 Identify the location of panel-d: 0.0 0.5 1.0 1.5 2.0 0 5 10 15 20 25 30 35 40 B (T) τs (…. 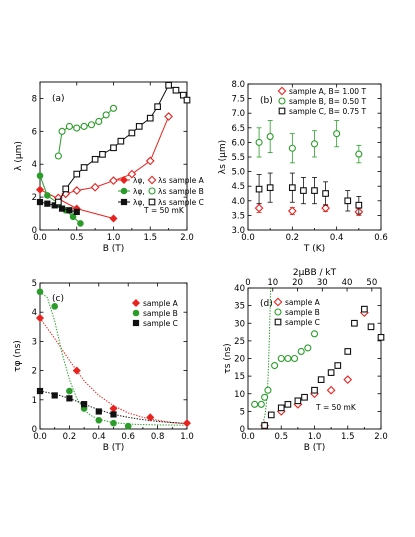
(305, 360).